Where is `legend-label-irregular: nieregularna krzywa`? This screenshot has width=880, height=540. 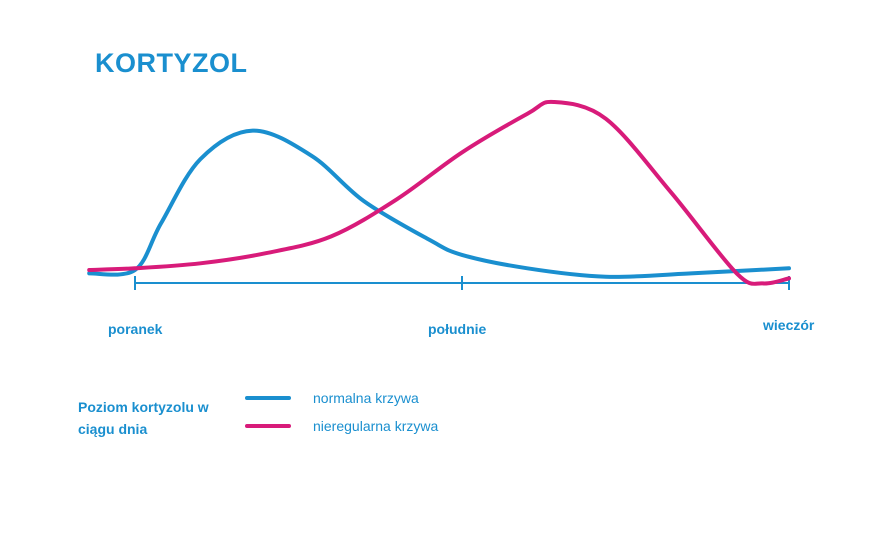 legend-label-irregular: nieregularna krzywa is located at coordinates (376, 426).